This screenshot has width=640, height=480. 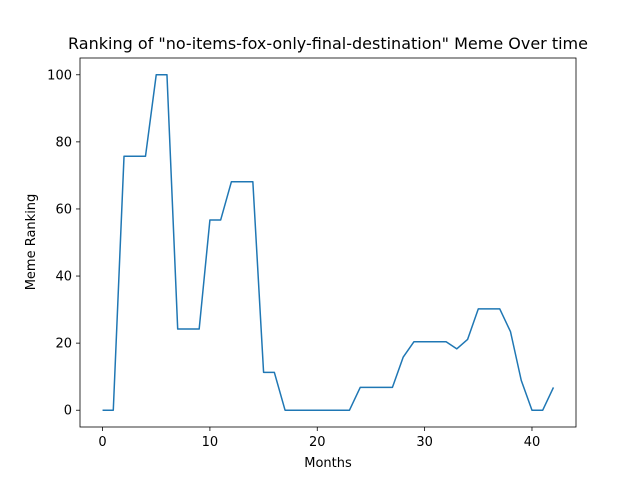 What do you see at coordinates (102, 442) in the screenshot?
I see `x-tick-label: 0` at bounding box center [102, 442].